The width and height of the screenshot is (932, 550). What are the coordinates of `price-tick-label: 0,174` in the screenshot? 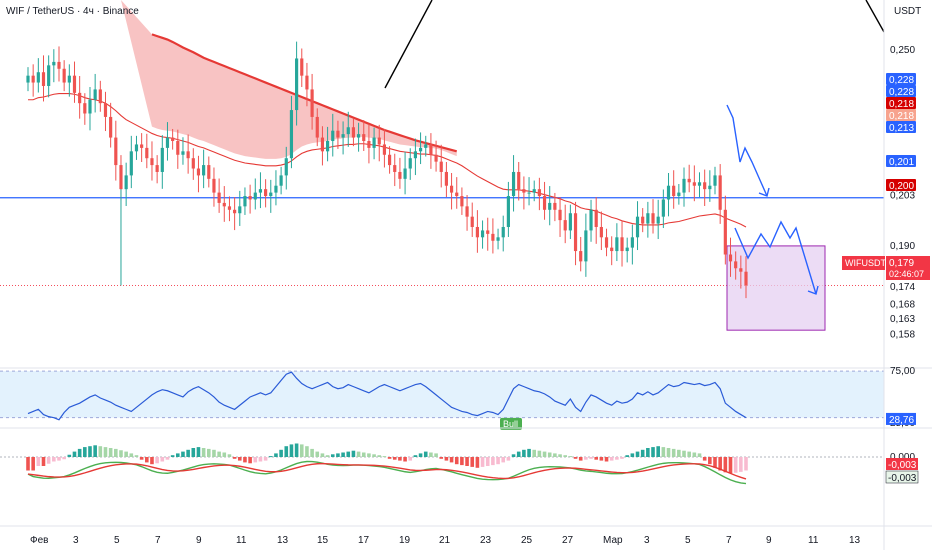 It's located at (902, 287).